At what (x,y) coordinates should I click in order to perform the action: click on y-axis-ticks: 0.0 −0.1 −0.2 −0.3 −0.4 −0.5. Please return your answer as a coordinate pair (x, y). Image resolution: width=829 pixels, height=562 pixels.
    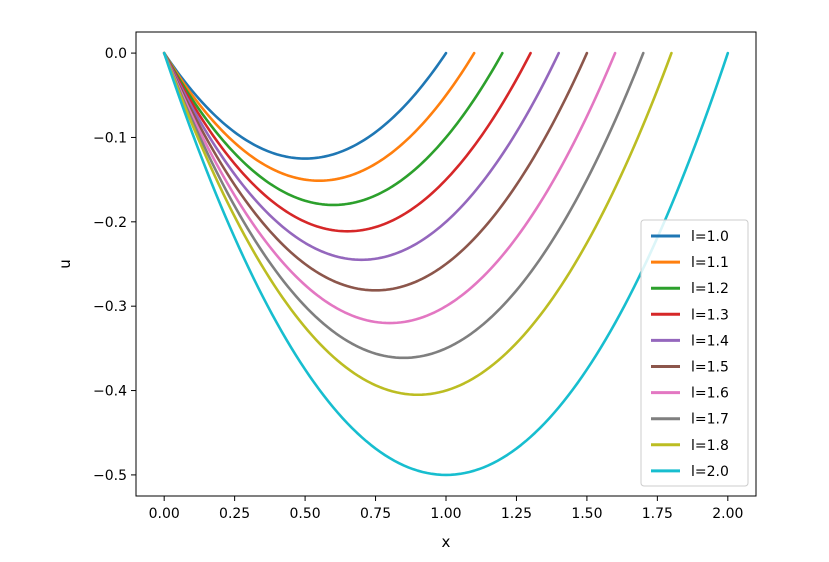
    Looking at the image, I should click on (114, 265).